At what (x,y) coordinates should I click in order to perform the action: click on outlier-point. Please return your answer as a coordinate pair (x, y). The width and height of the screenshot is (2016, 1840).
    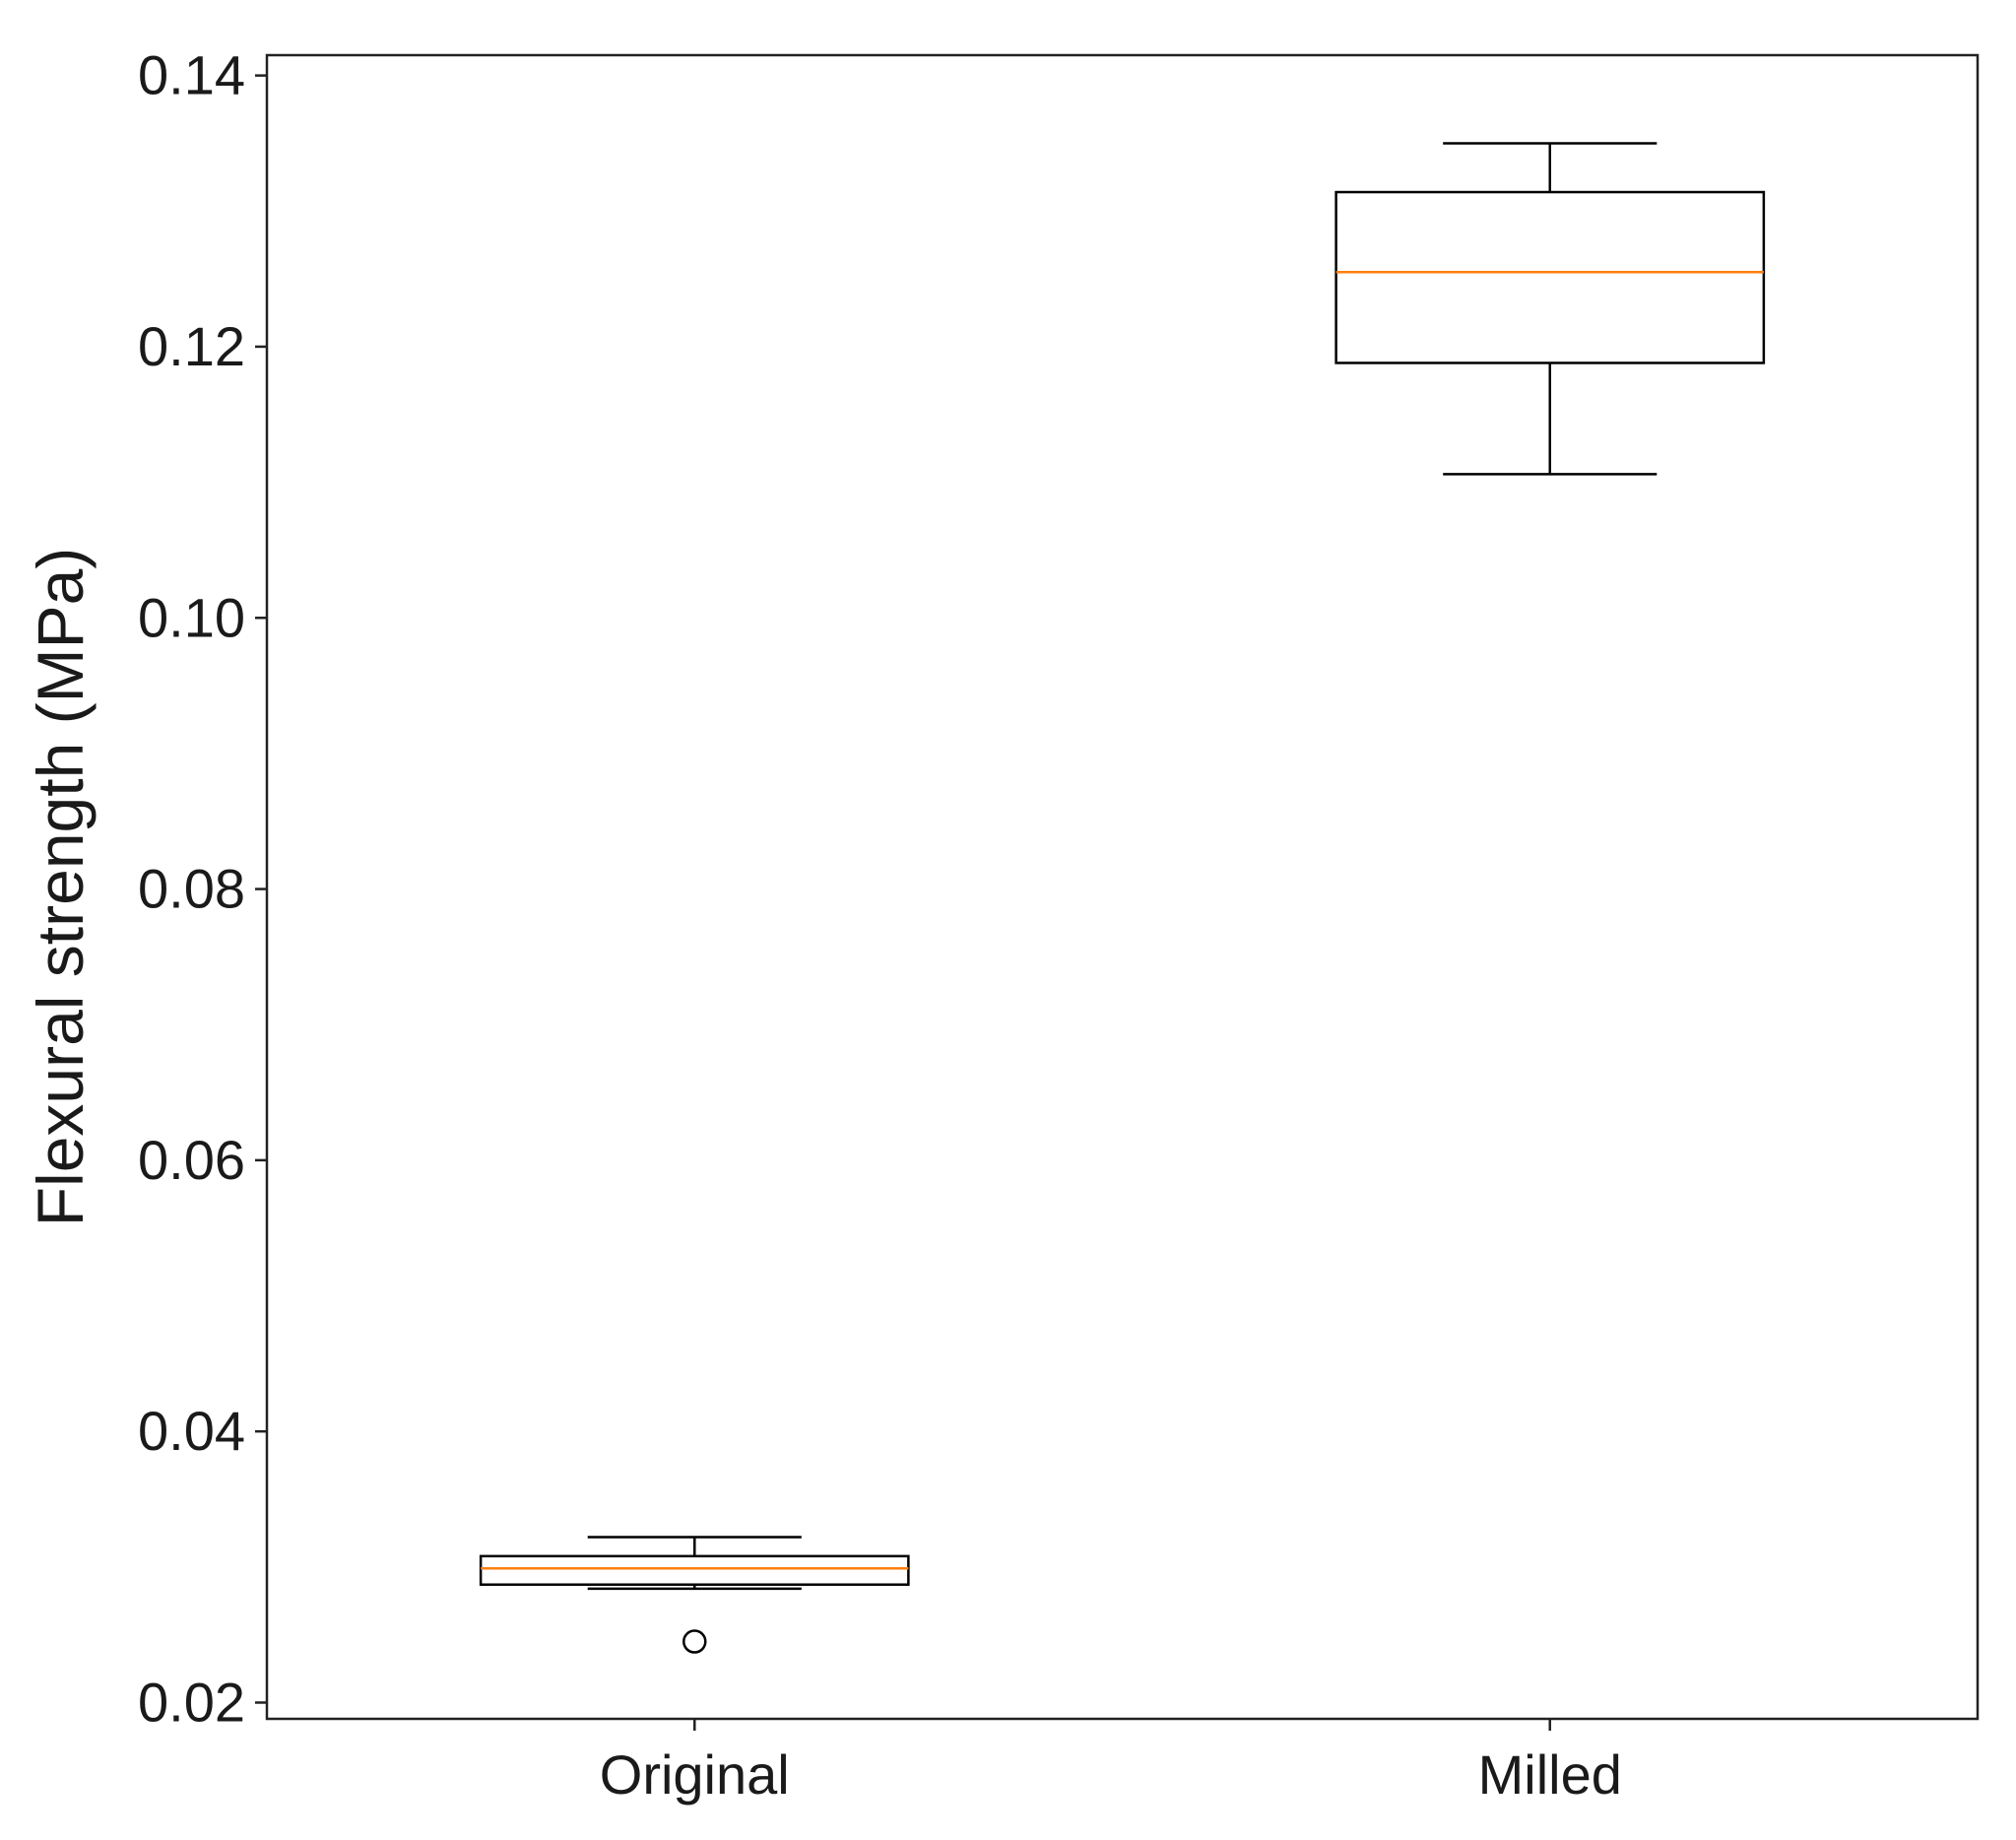
    Looking at the image, I should click on (695, 1641).